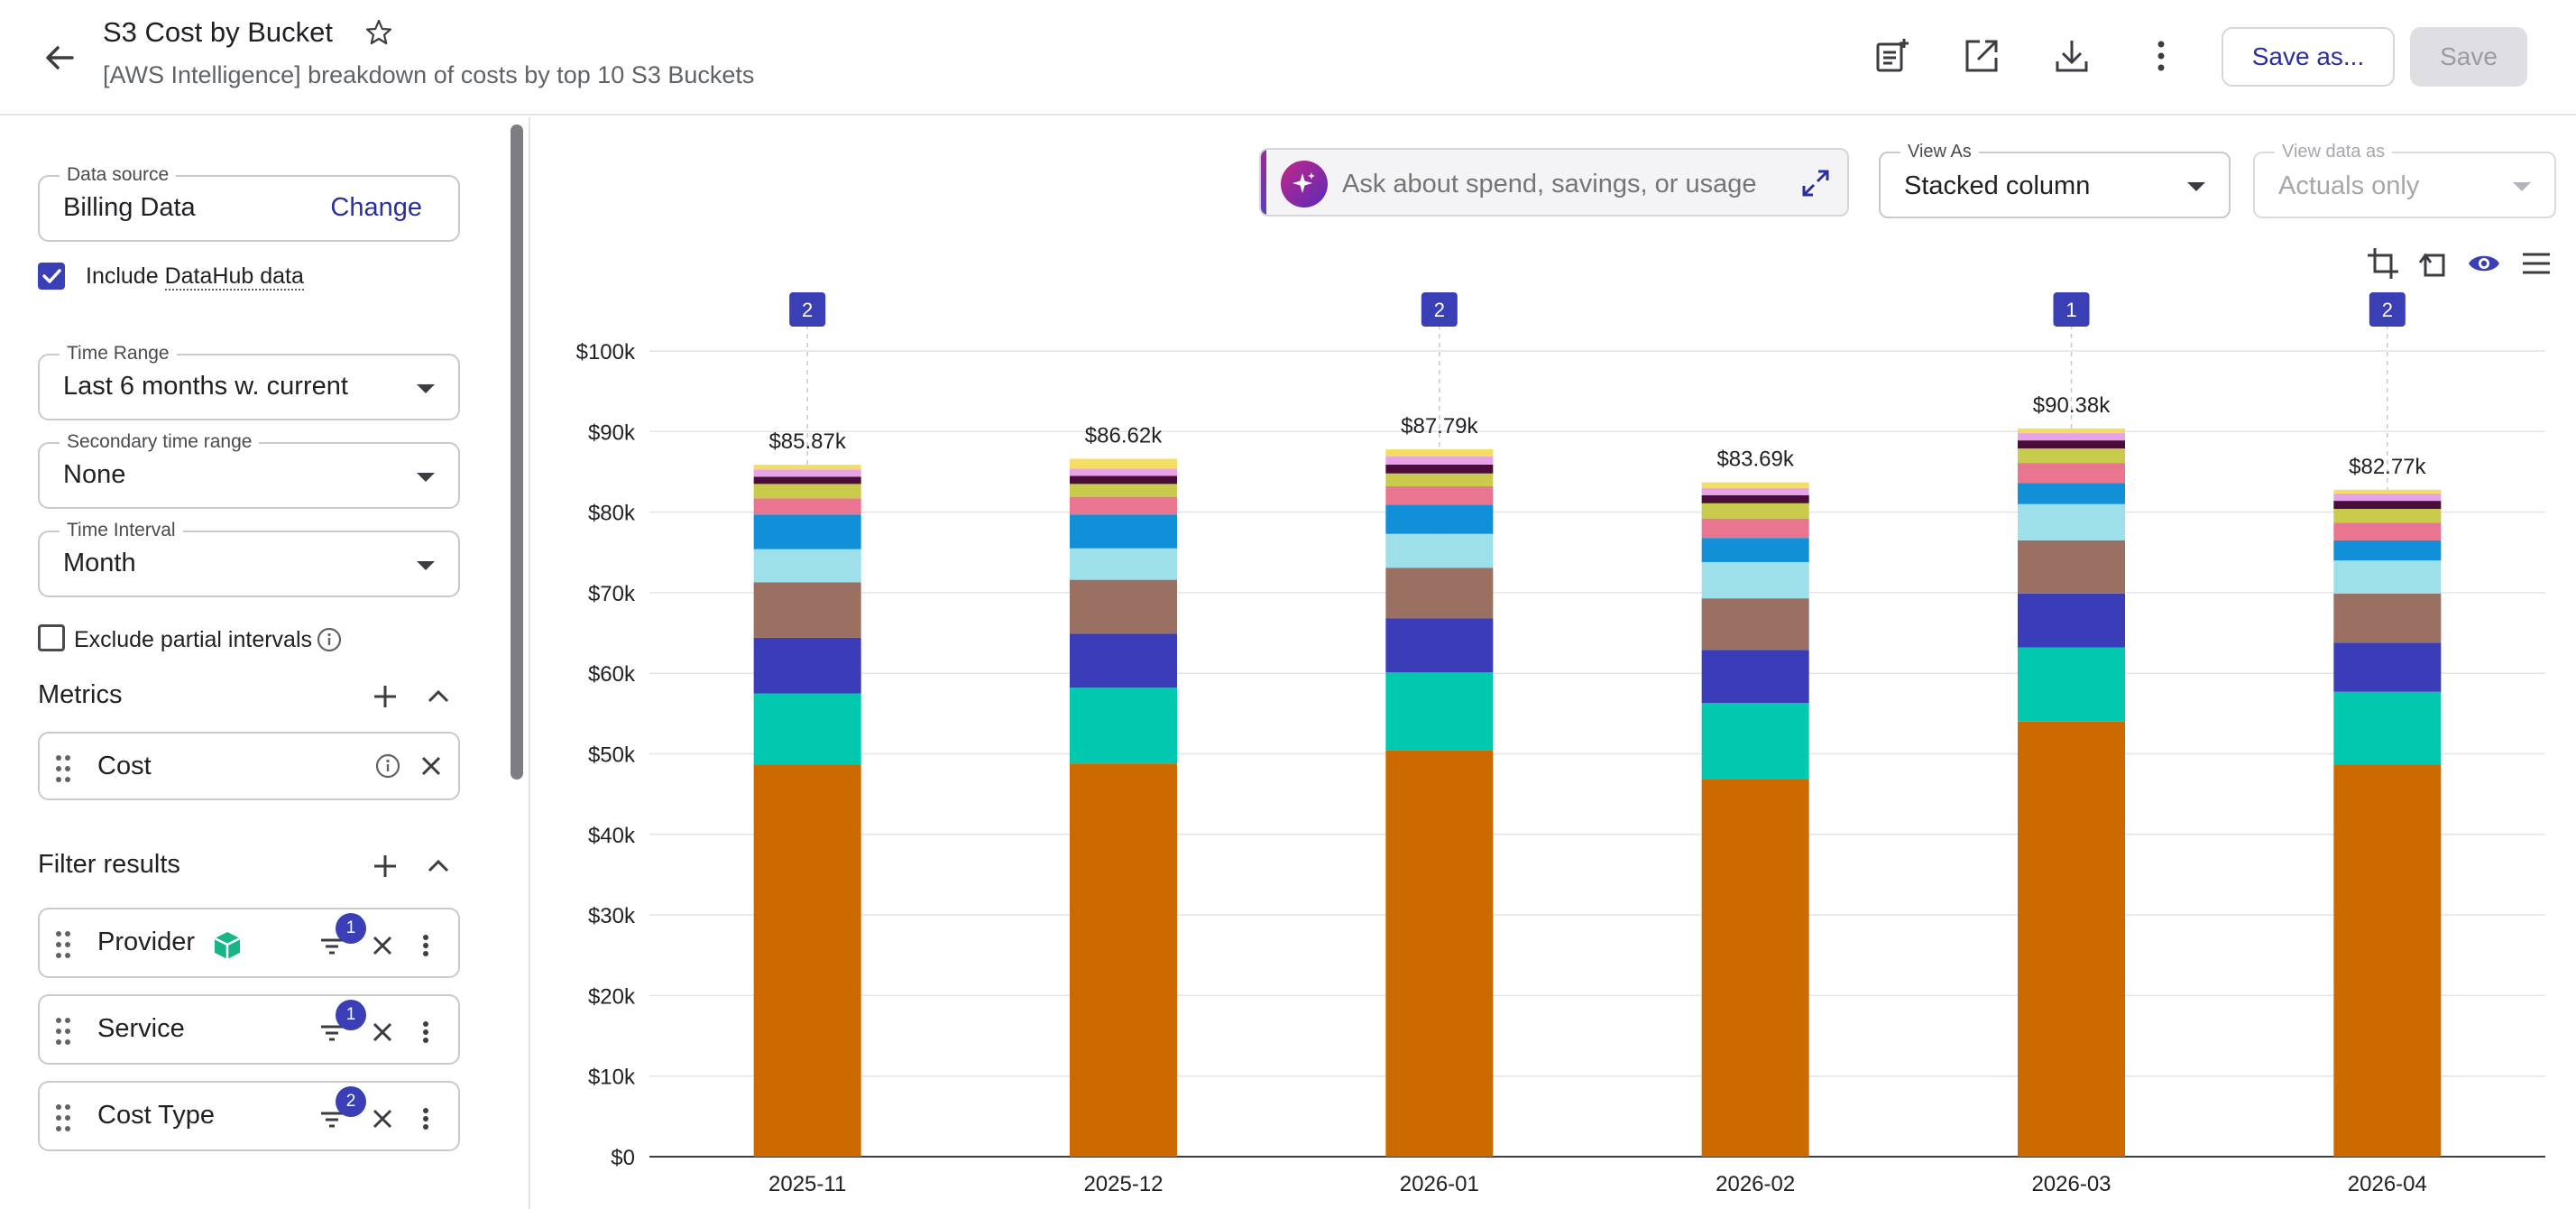 The width and height of the screenshot is (2576, 1209). I want to click on favorite-star-button, so click(379, 32).